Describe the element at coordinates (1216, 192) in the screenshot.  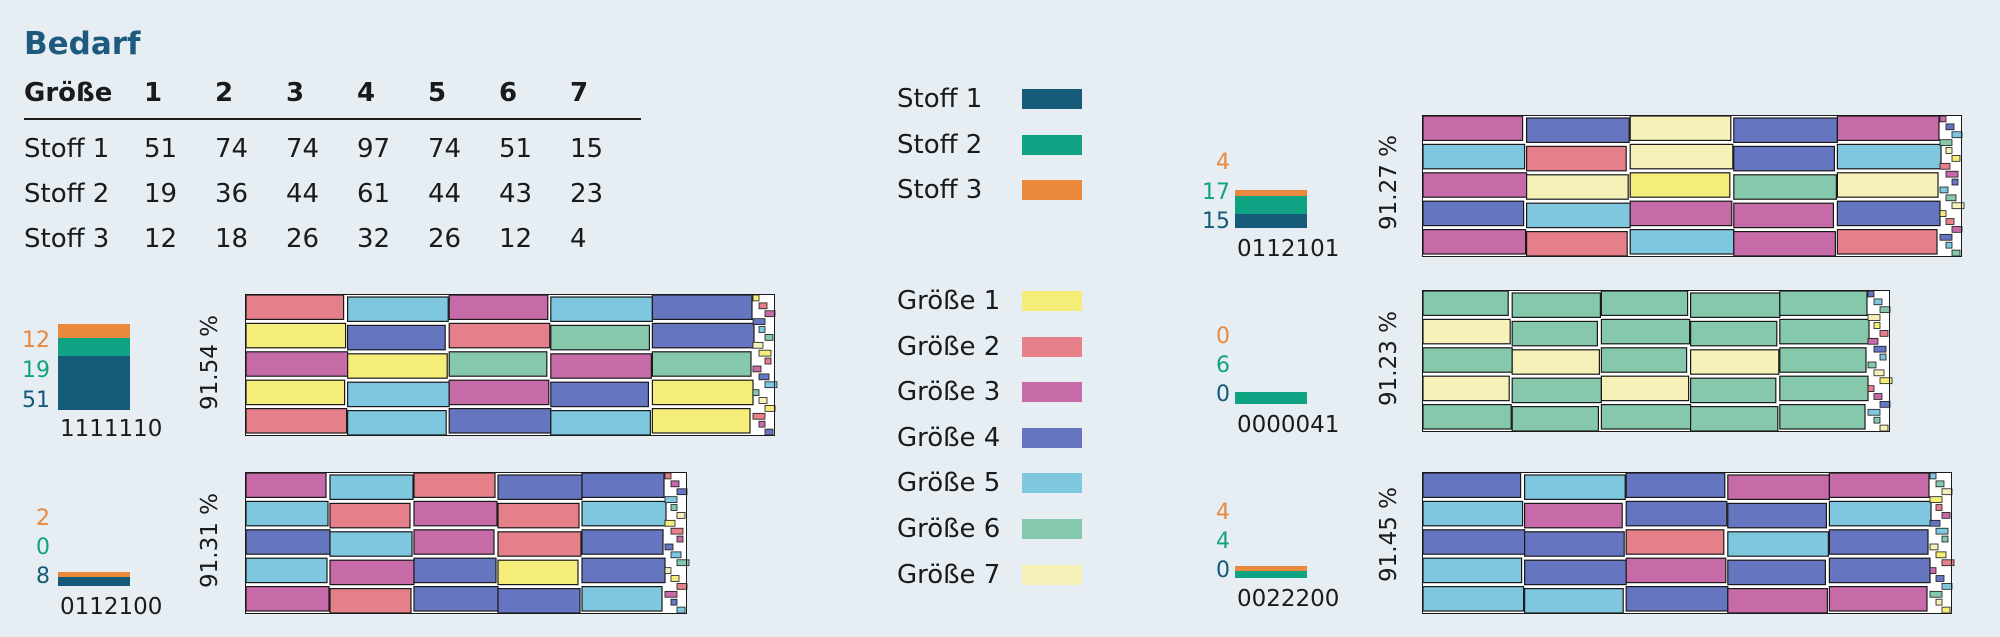
I see `fabric2-count: 17` at that location.